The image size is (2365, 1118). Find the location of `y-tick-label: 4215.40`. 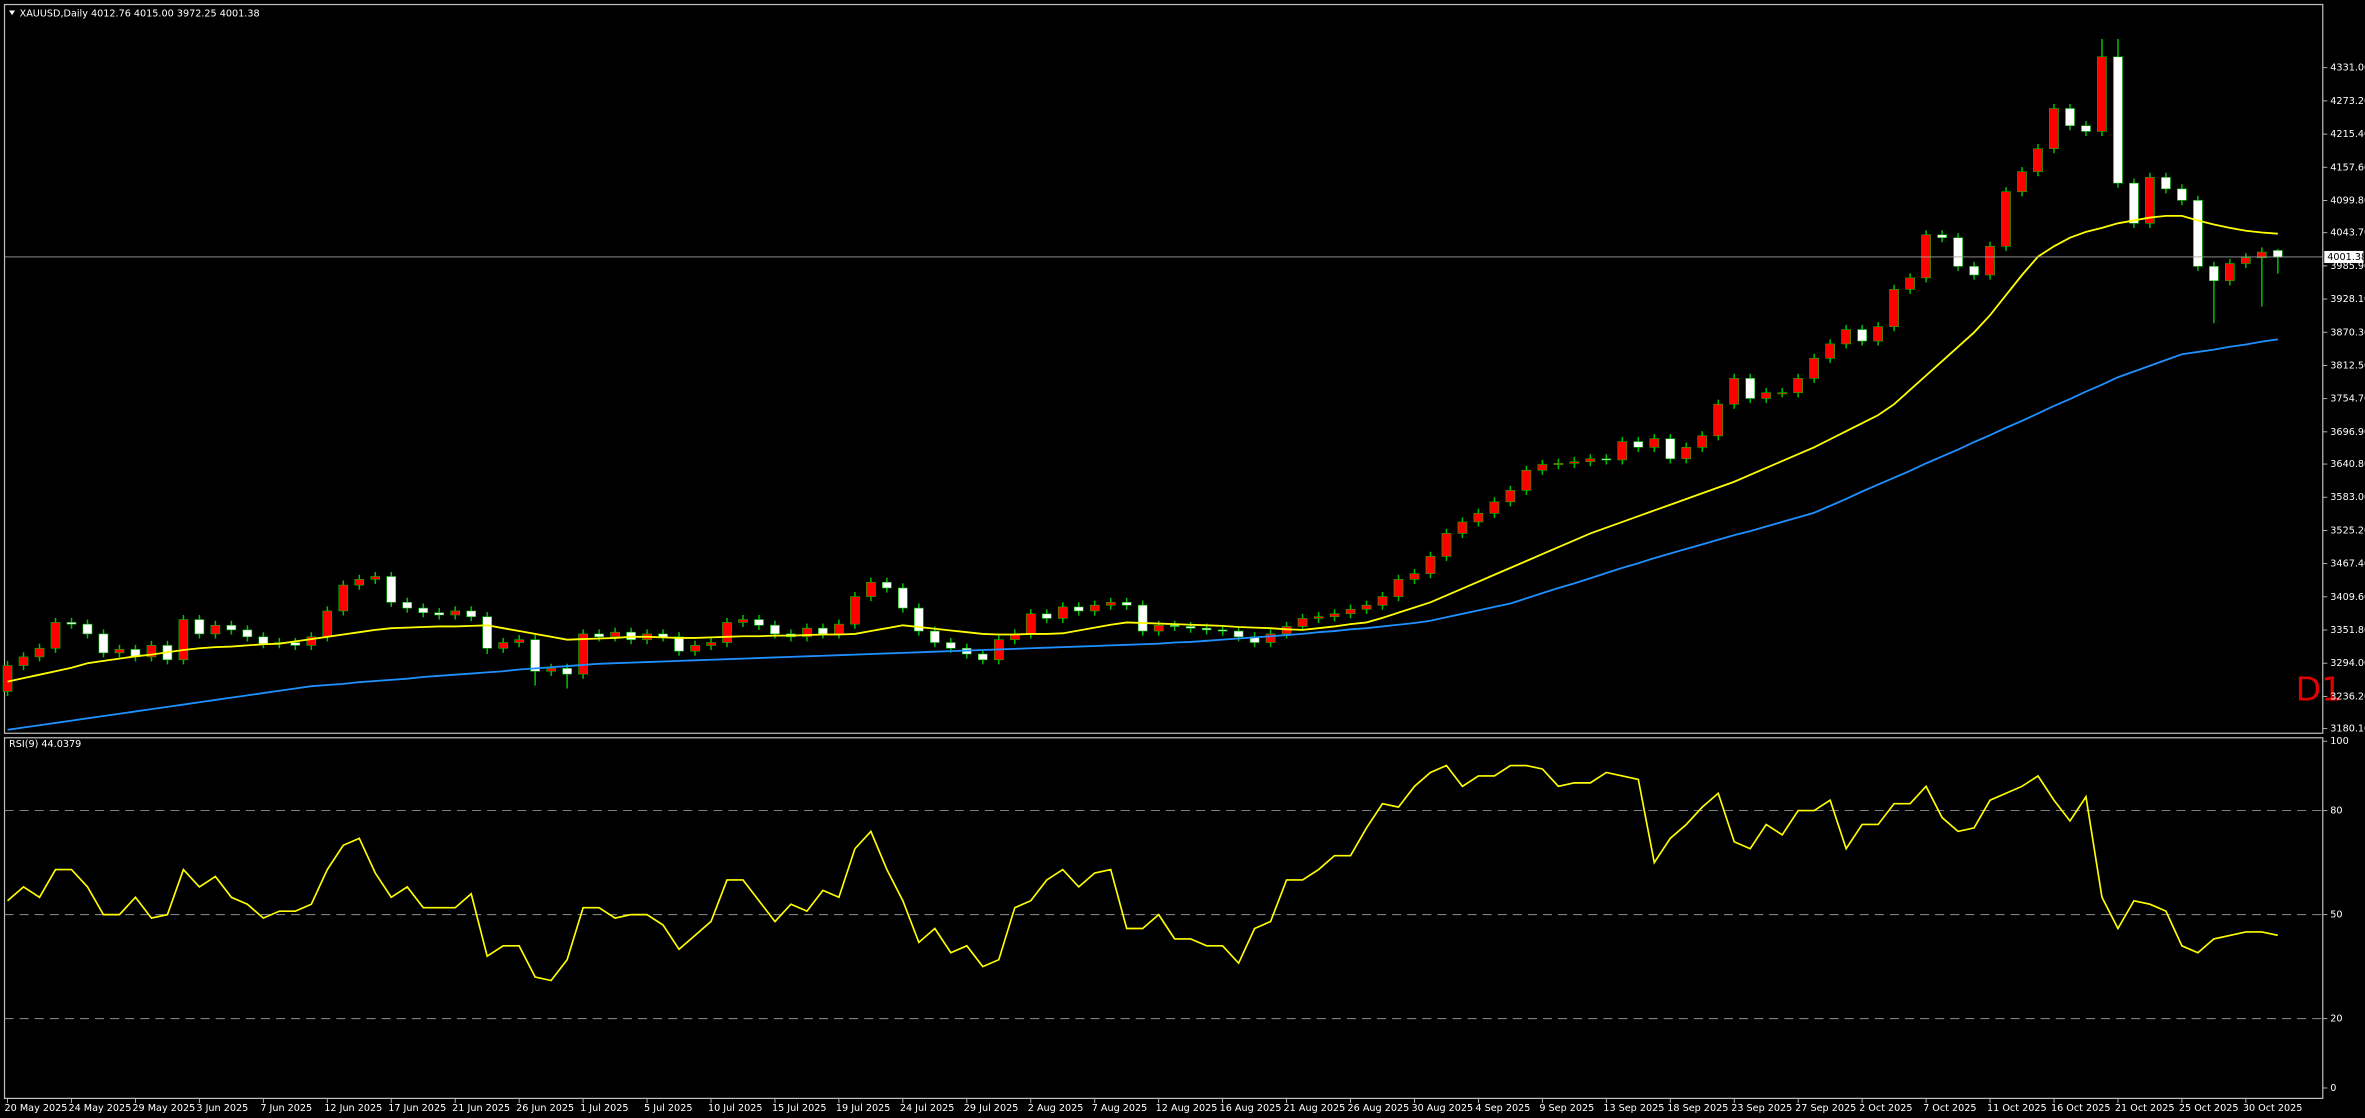

y-tick-label: 4215.40 is located at coordinates (2347, 134).